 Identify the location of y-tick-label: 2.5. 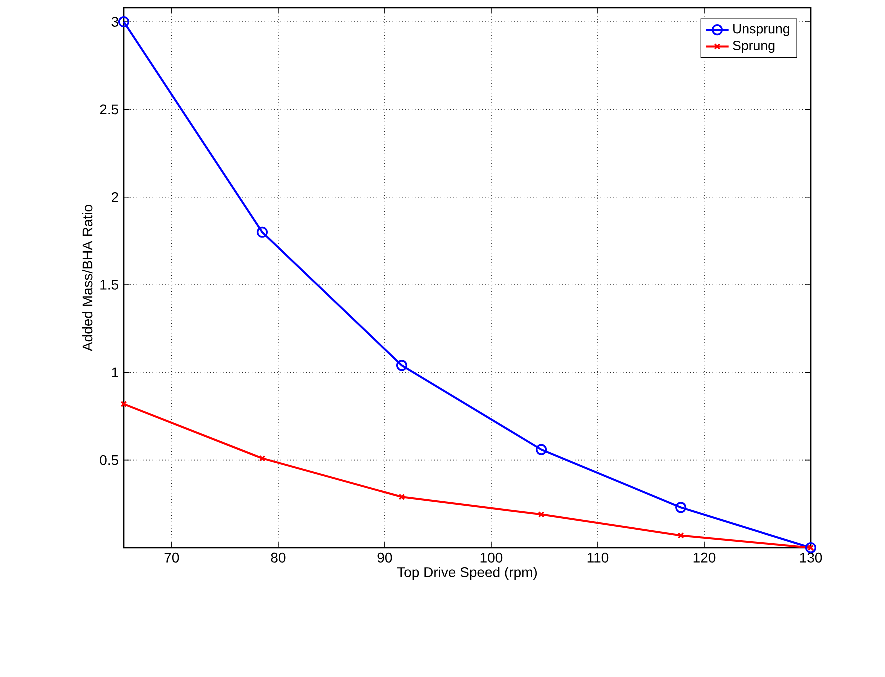
(109, 109).